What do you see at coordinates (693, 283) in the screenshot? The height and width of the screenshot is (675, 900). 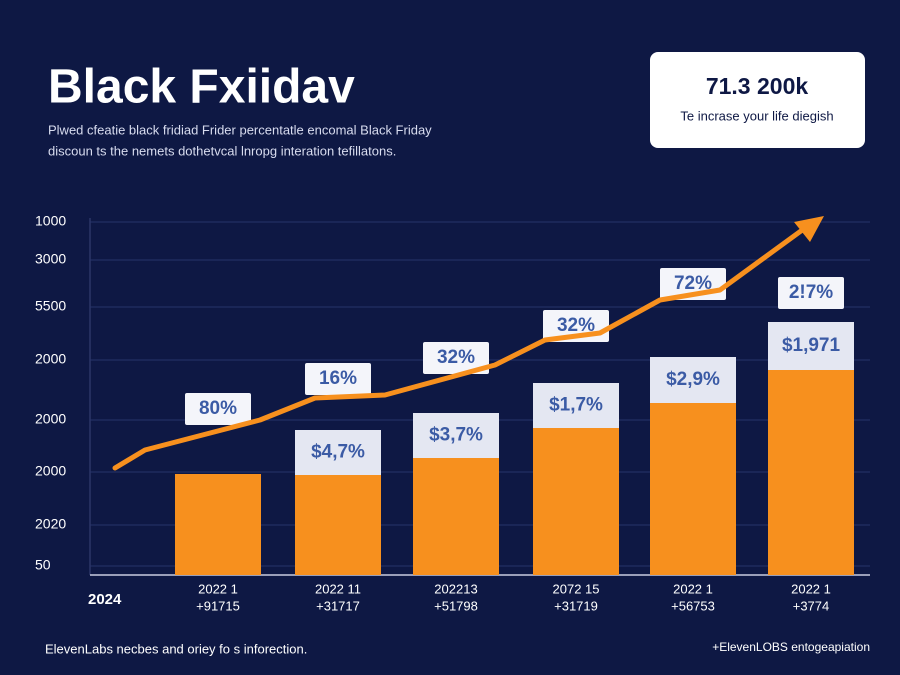 I see `percent-label: 72%` at bounding box center [693, 283].